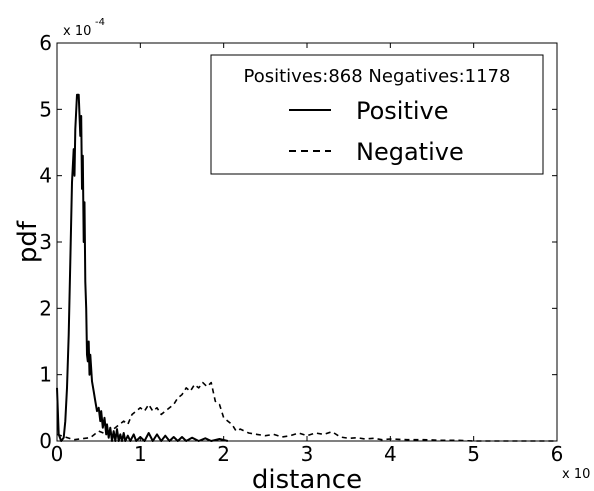  Describe the element at coordinates (402, 111) in the screenshot. I see `legend-positive-label: Positive` at that location.